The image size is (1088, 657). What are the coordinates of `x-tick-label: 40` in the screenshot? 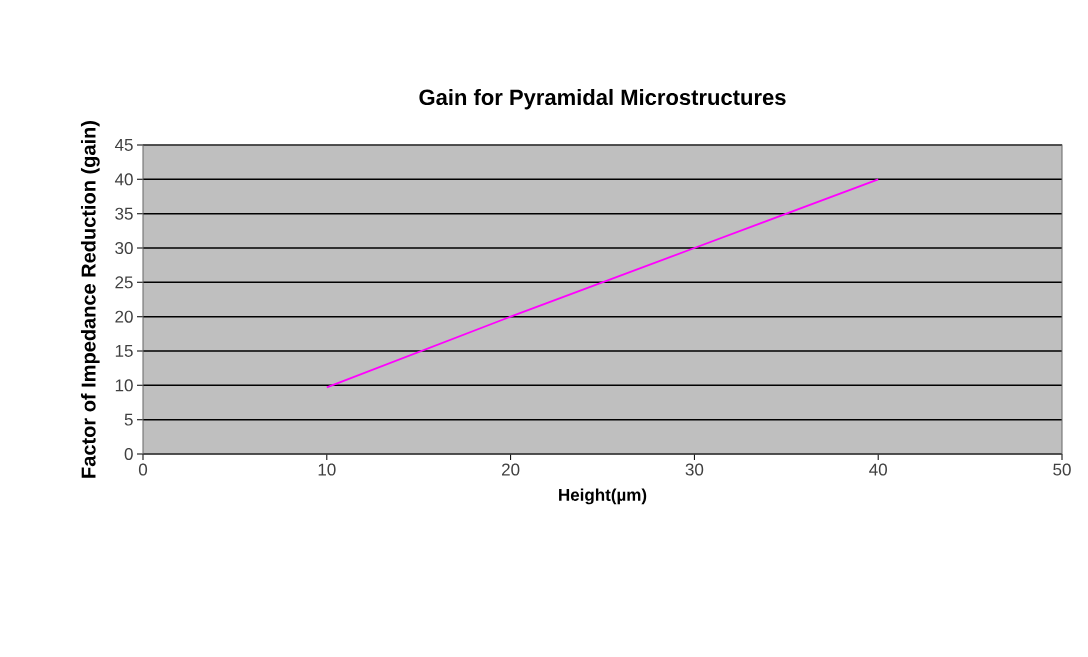 It's located at (878, 469).